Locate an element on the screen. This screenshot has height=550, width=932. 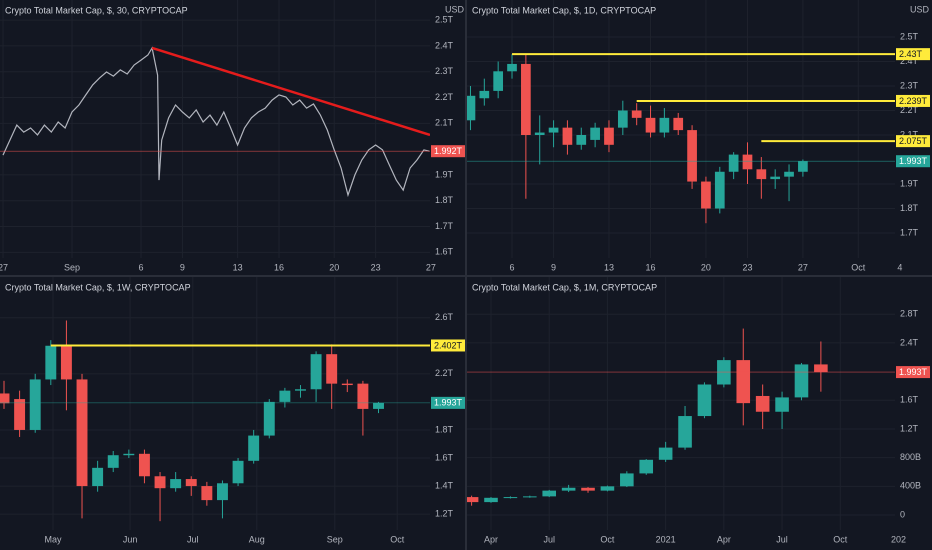
x-tick-label: Jun is located at coordinates (130, 539).